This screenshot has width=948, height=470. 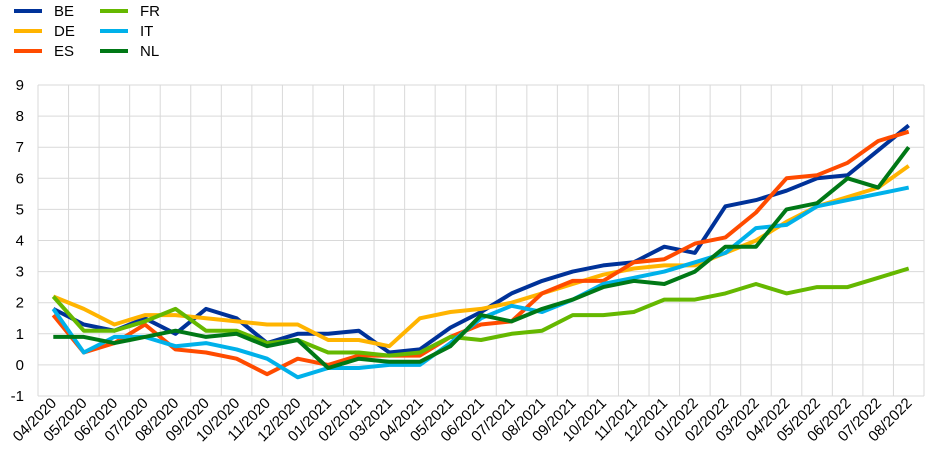 What do you see at coordinates (150, 11) in the screenshot?
I see `legend-label-fr: FR` at bounding box center [150, 11].